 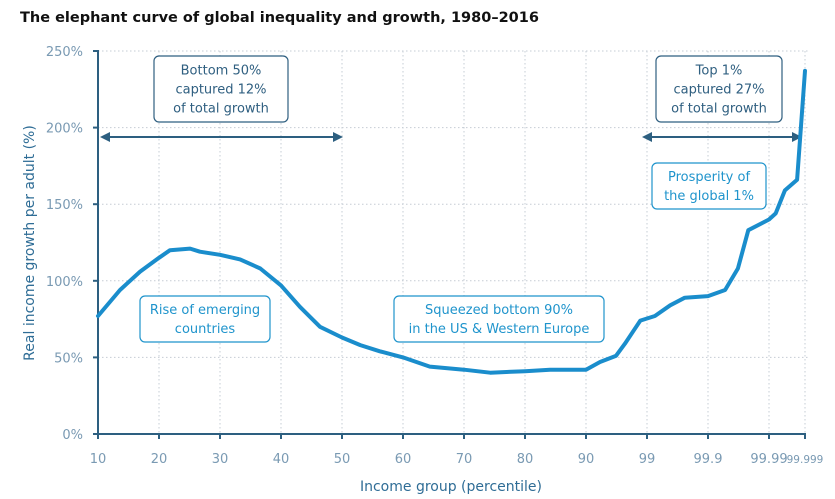 I want to click on x-tick-label: 99.9, so click(x=708, y=459).